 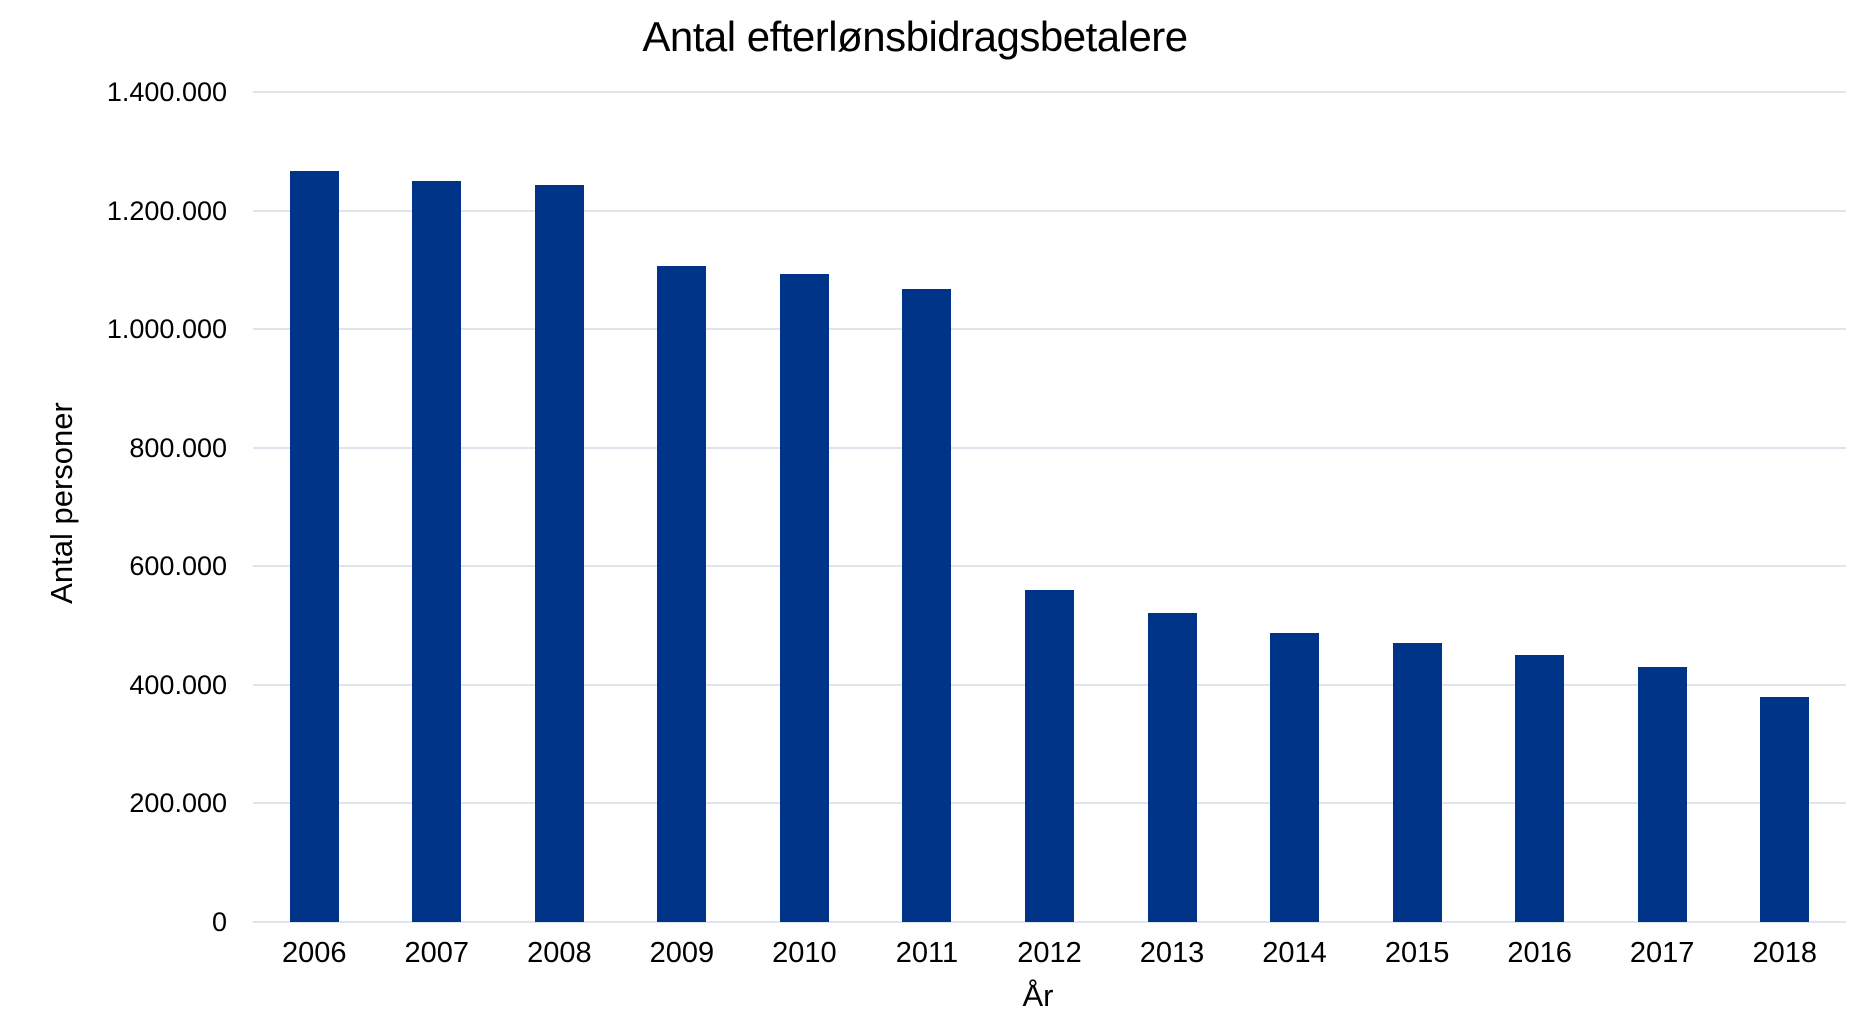 I want to click on x-tick-label-2009: 2009, so click(x=682, y=953).